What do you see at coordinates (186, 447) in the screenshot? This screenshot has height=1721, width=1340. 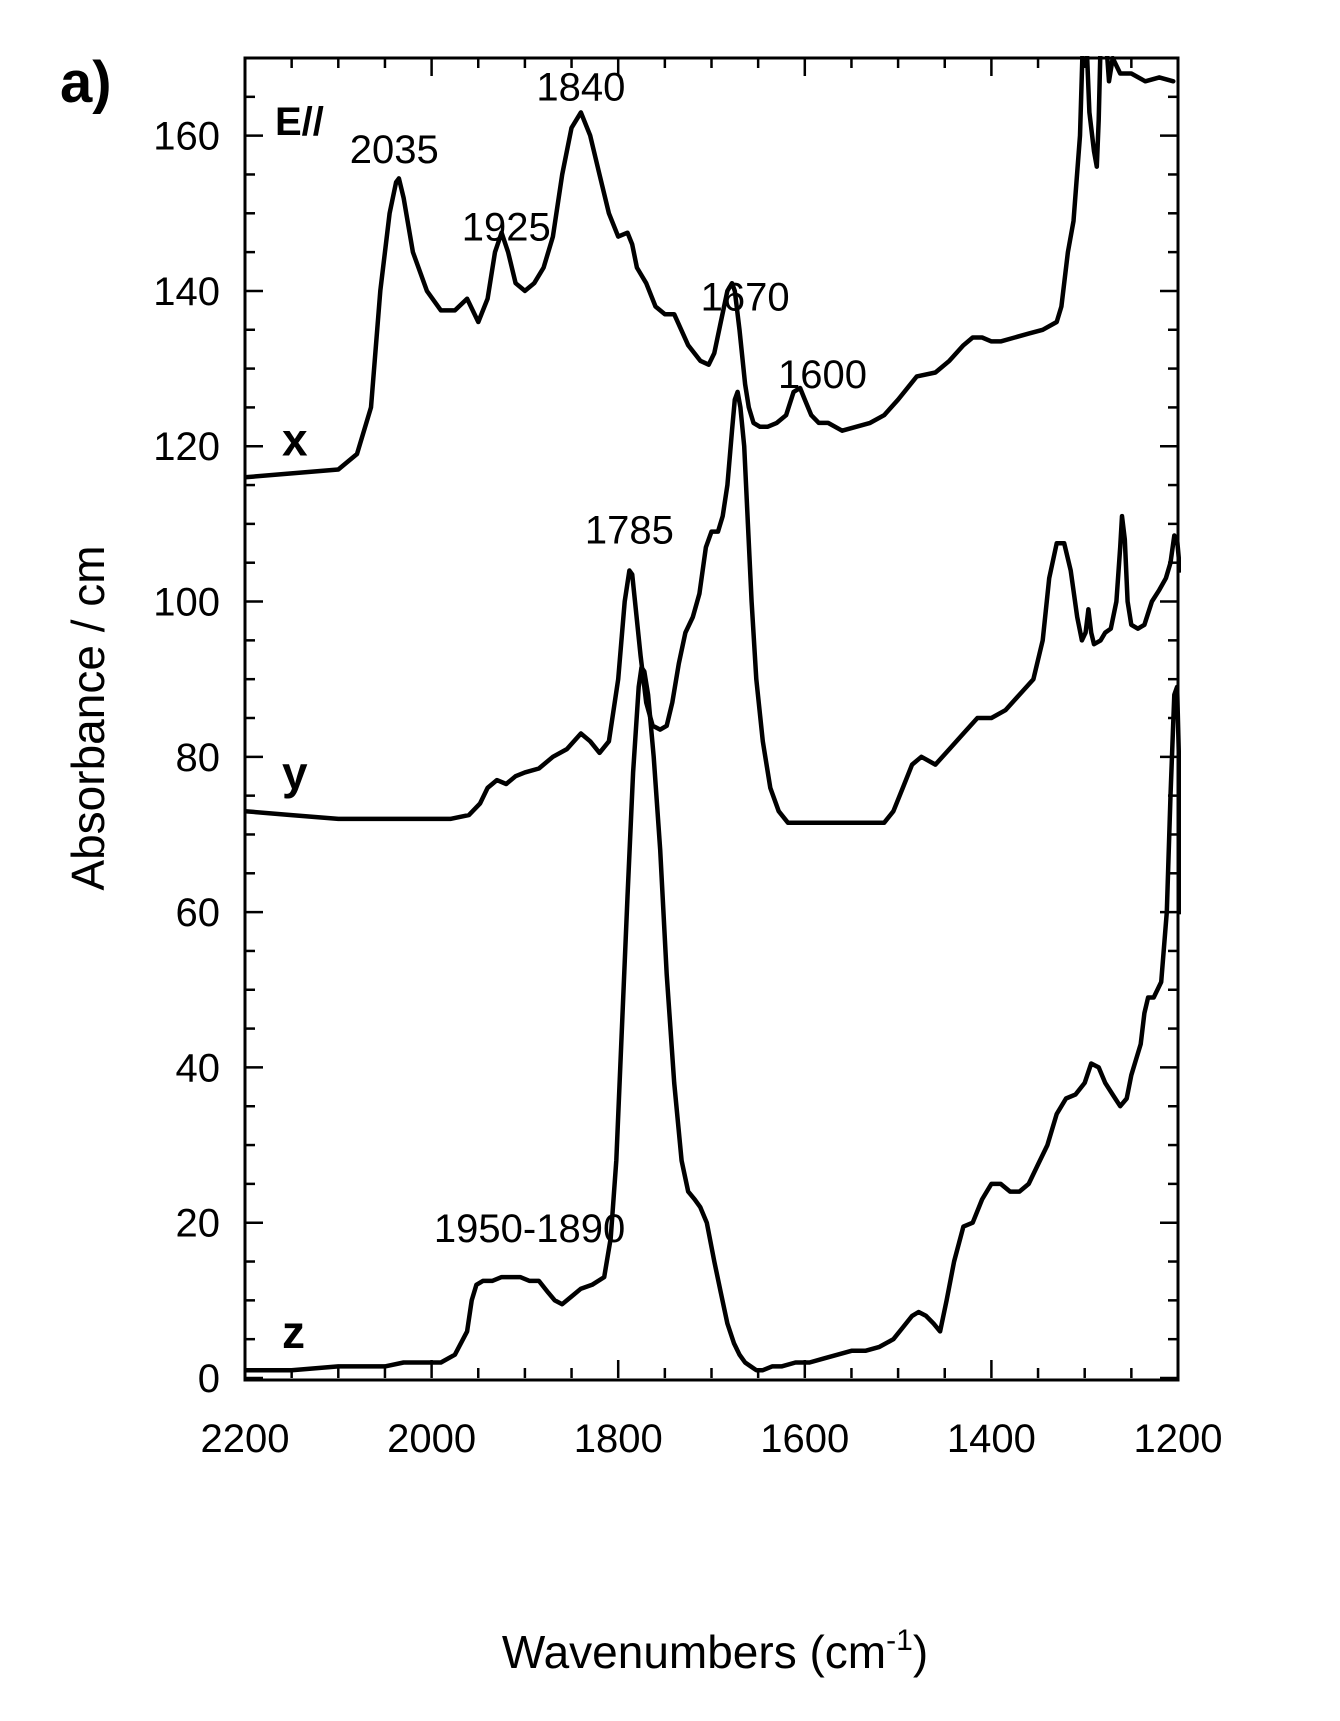 I see `y-tick-label: 120` at bounding box center [186, 447].